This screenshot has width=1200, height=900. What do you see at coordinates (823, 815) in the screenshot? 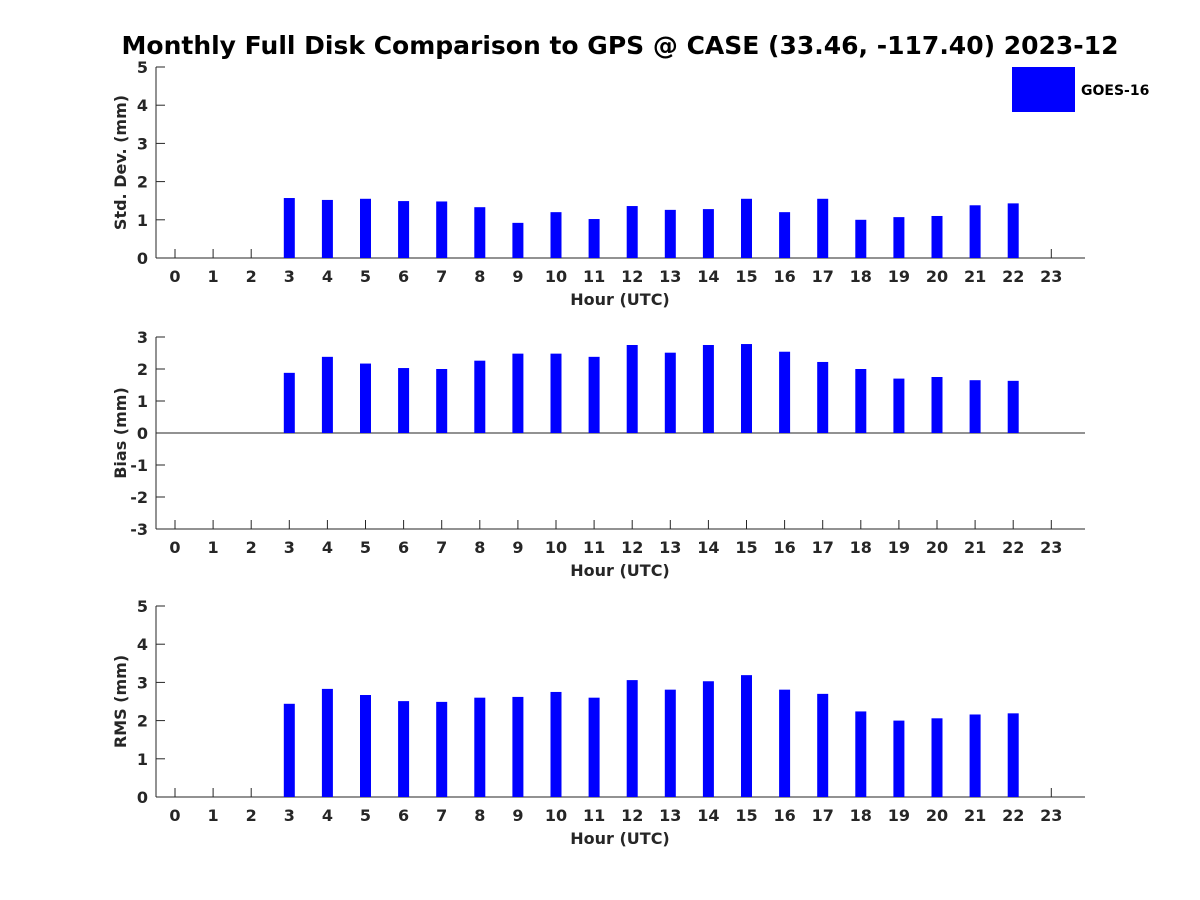
I see `rms-x-tick-label: 17` at bounding box center [823, 815].